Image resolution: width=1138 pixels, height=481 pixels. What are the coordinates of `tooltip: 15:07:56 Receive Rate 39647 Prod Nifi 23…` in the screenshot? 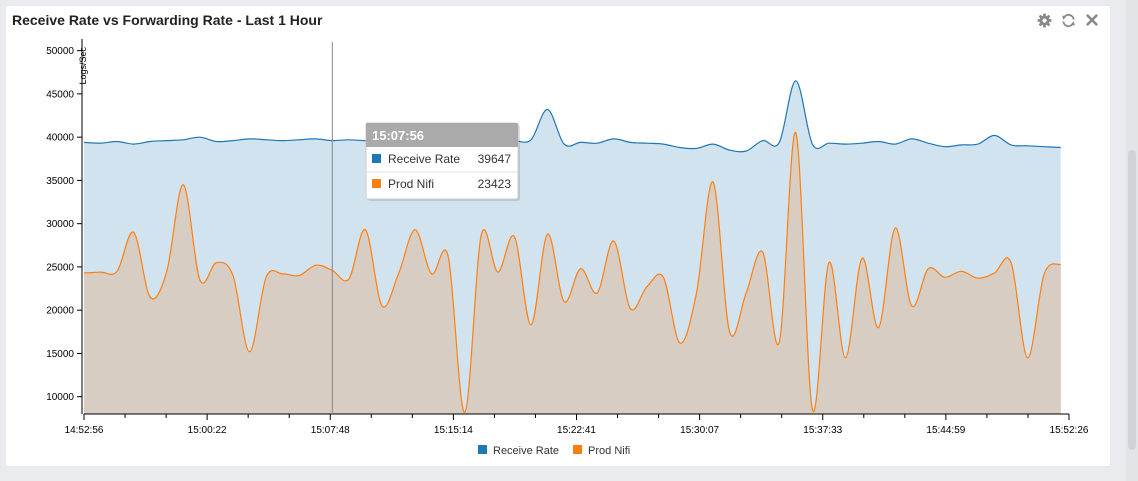 It's located at (442, 161).